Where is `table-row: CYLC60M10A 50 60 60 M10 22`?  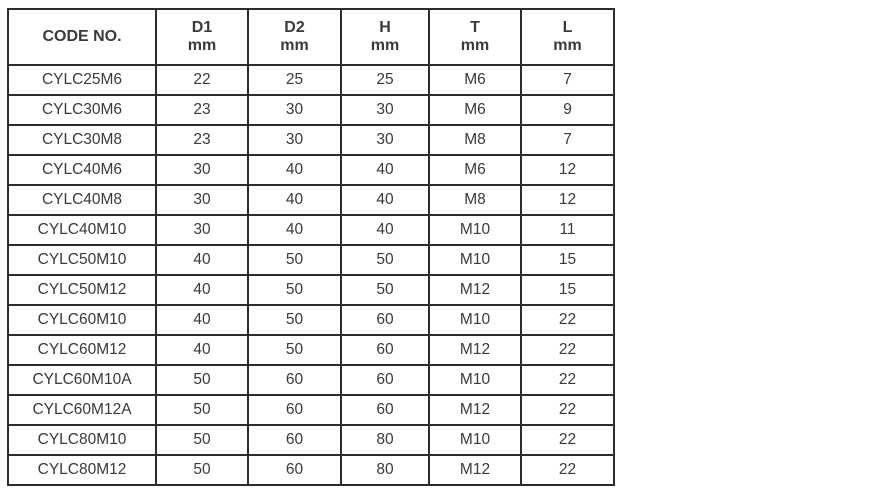
table-row: CYLC60M10A 50 60 60 M10 22 is located at coordinates (311, 380).